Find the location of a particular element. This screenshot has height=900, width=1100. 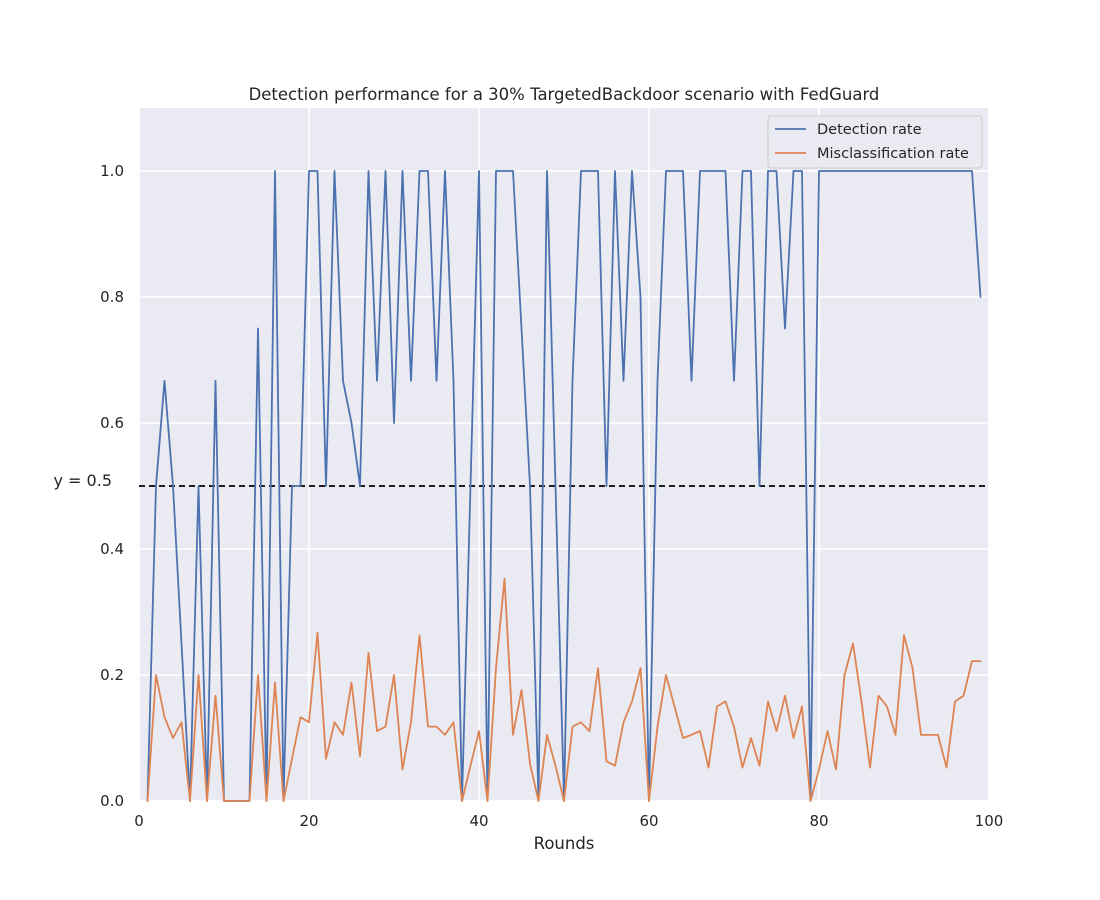

y-tick-label: 1.0 is located at coordinates (112, 171).